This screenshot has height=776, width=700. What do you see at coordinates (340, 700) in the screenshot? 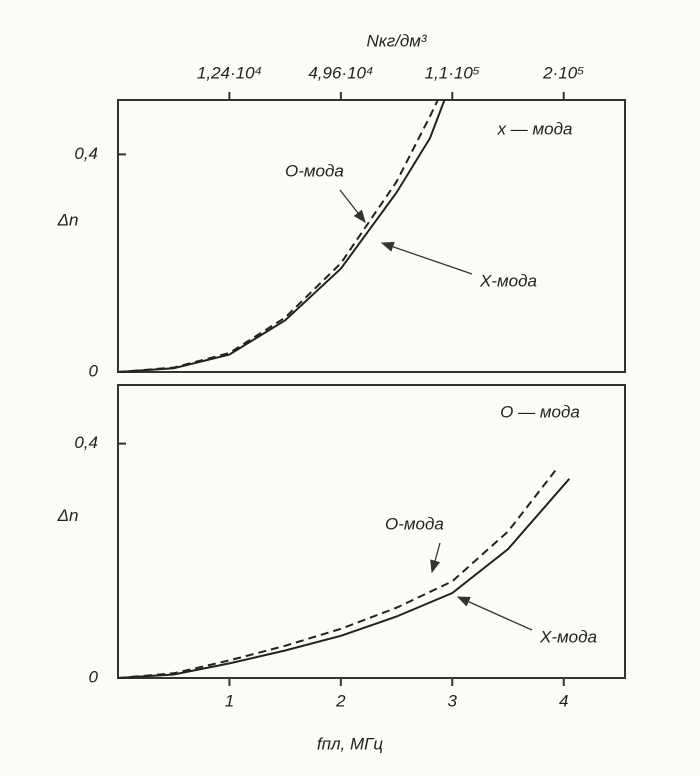
I see `x-tick-label: 2` at bounding box center [340, 700].